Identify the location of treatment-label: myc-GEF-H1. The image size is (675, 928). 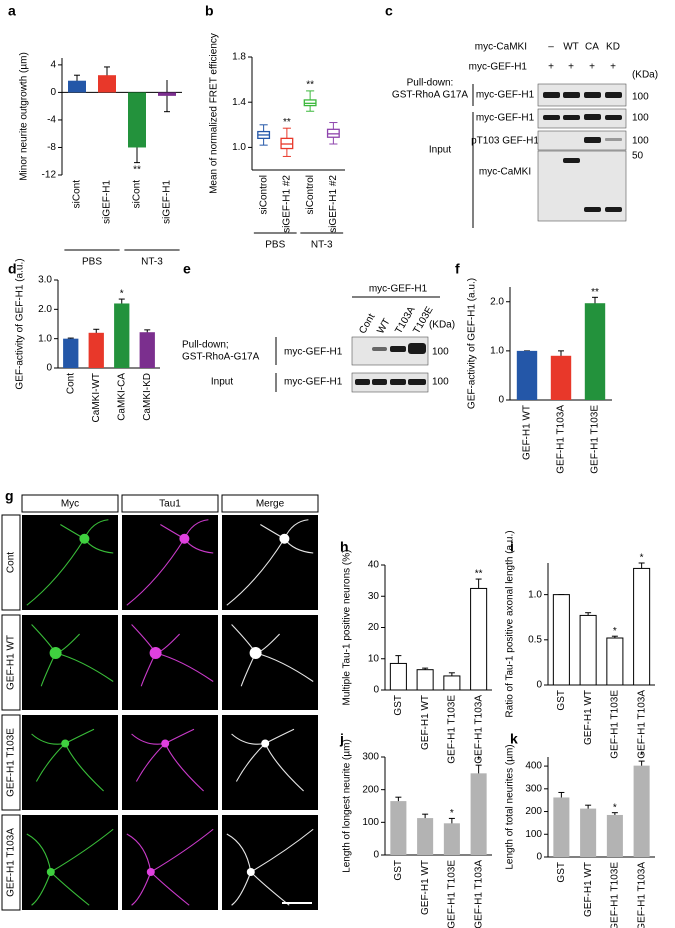
(498, 67).